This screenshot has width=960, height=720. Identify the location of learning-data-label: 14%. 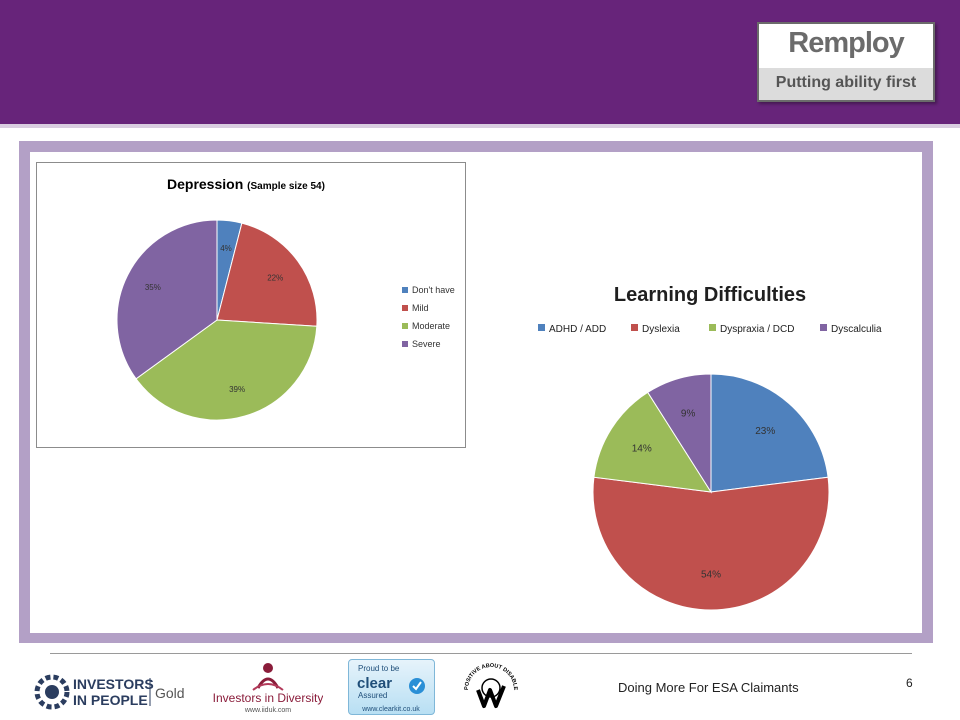
(642, 448).